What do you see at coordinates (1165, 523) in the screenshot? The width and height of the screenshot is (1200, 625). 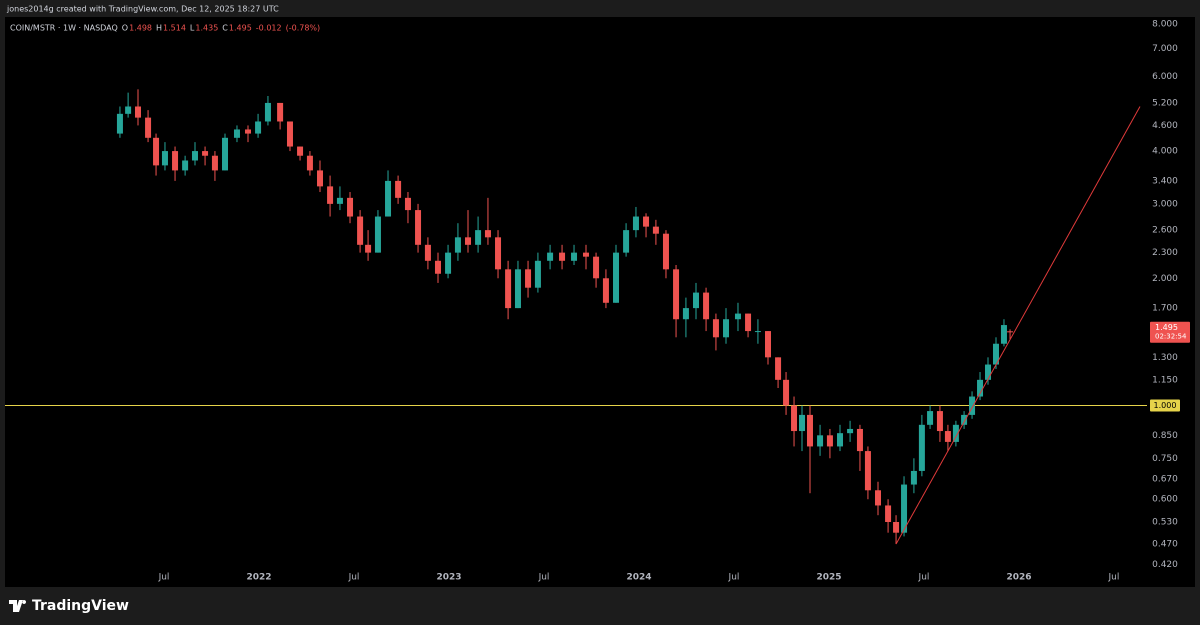 I see `y-tick-label: 0.530` at bounding box center [1165, 523].